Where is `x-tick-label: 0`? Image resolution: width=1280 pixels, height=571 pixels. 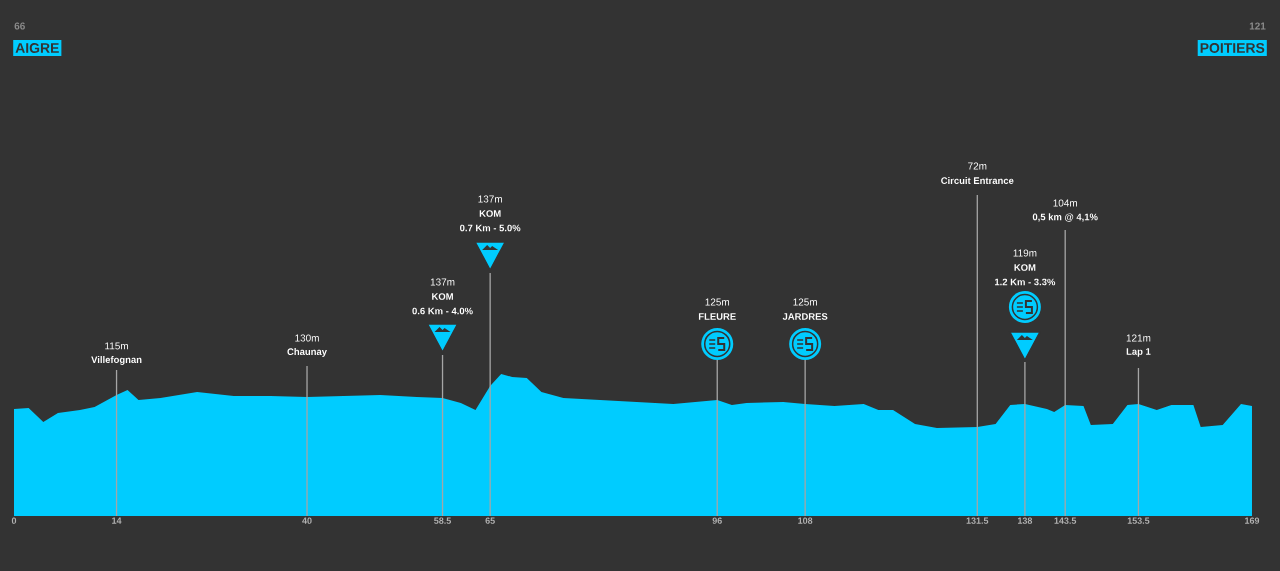 x-tick-label: 0 is located at coordinates (14, 520).